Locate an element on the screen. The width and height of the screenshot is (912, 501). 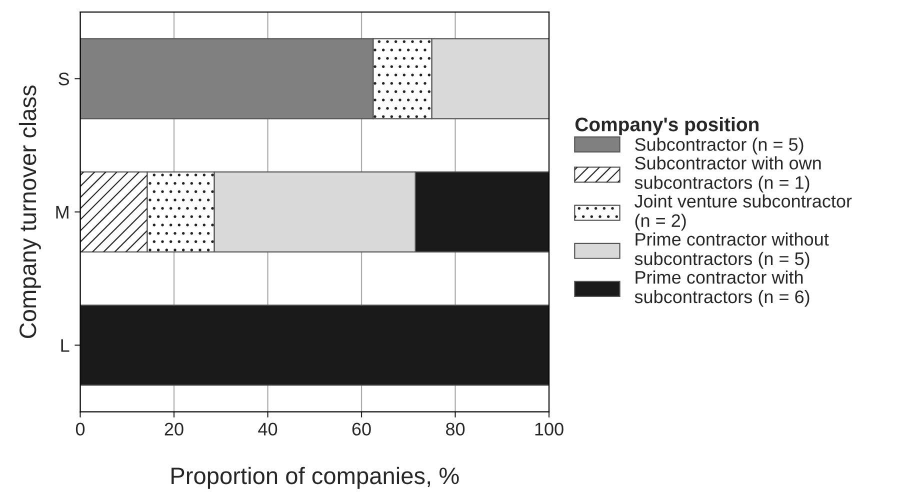
y-tick-label: L is located at coordinates (65, 345).